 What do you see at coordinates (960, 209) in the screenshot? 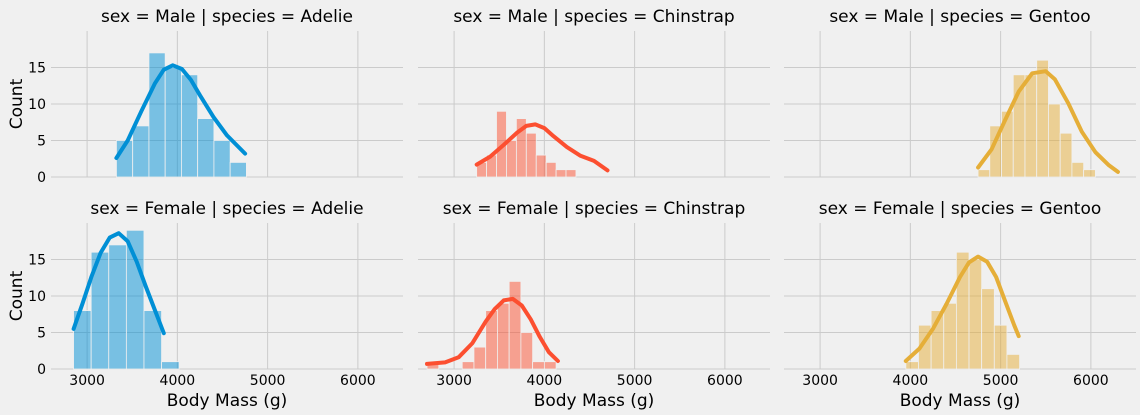
I see `panel-title: sex = Female | species = Gentoo` at bounding box center [960, 209].